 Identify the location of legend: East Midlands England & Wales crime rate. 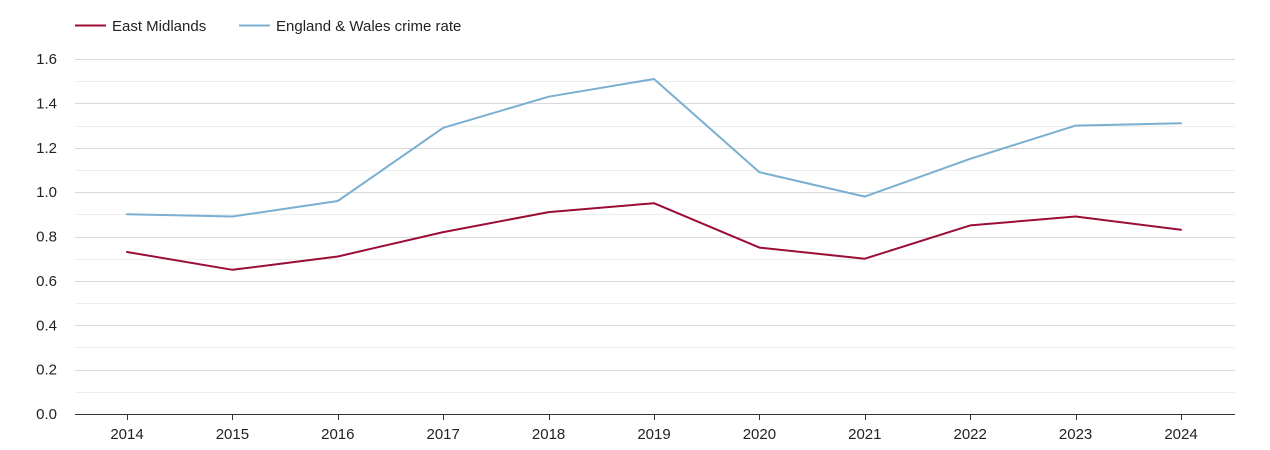
(268, 26).